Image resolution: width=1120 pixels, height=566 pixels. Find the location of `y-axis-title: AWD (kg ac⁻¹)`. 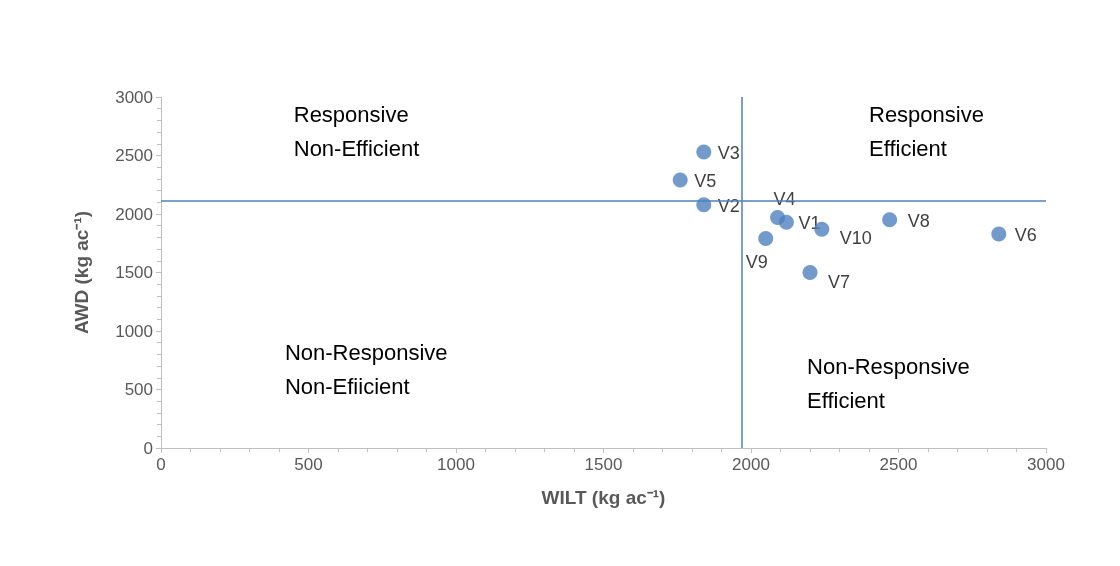

y-axis-title: AWD (kg ac⁻¹) is located at coordinates (81, 272).